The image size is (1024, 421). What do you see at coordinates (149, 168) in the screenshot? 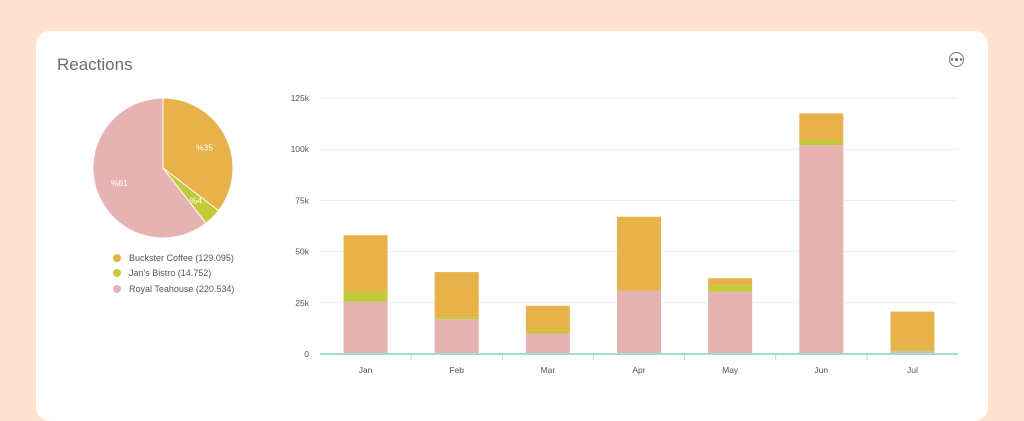
I see `pie-slice-royal-teahouse` at bounding box center [149, 168].